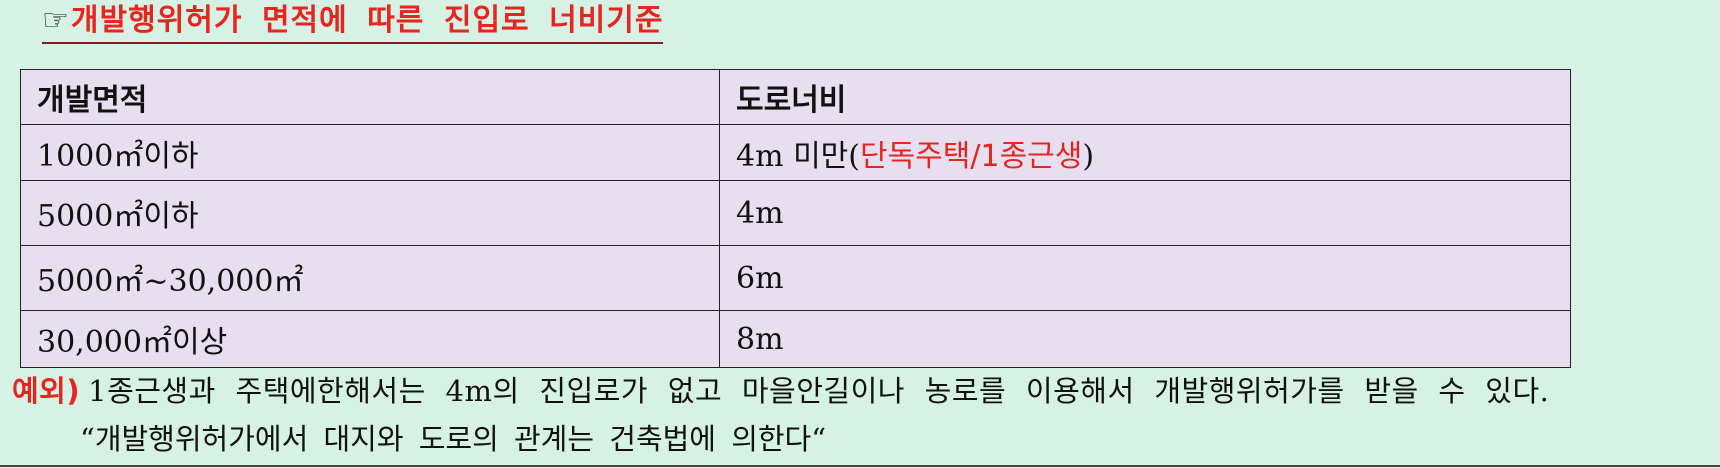  I want to click on page-title: ☞개발행위허가 면적에 따른 진입로 너비기준, so click(353, 22).